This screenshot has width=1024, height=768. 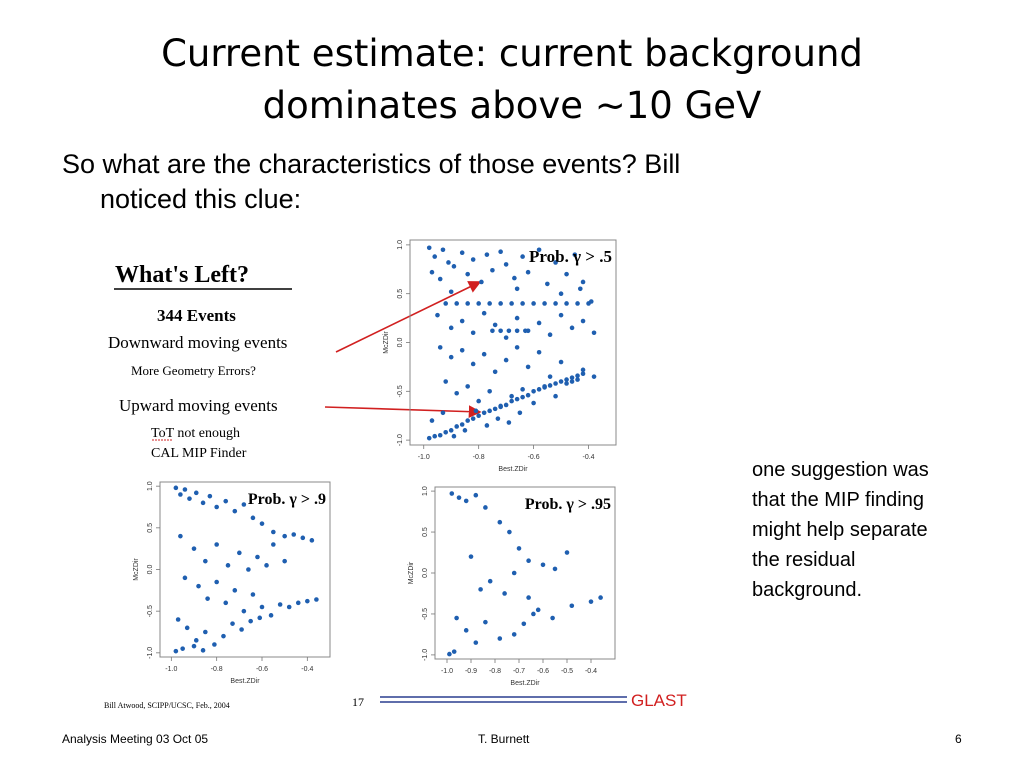 I want to click on x-tick-label: -0.6, so click(x=534, y=457).